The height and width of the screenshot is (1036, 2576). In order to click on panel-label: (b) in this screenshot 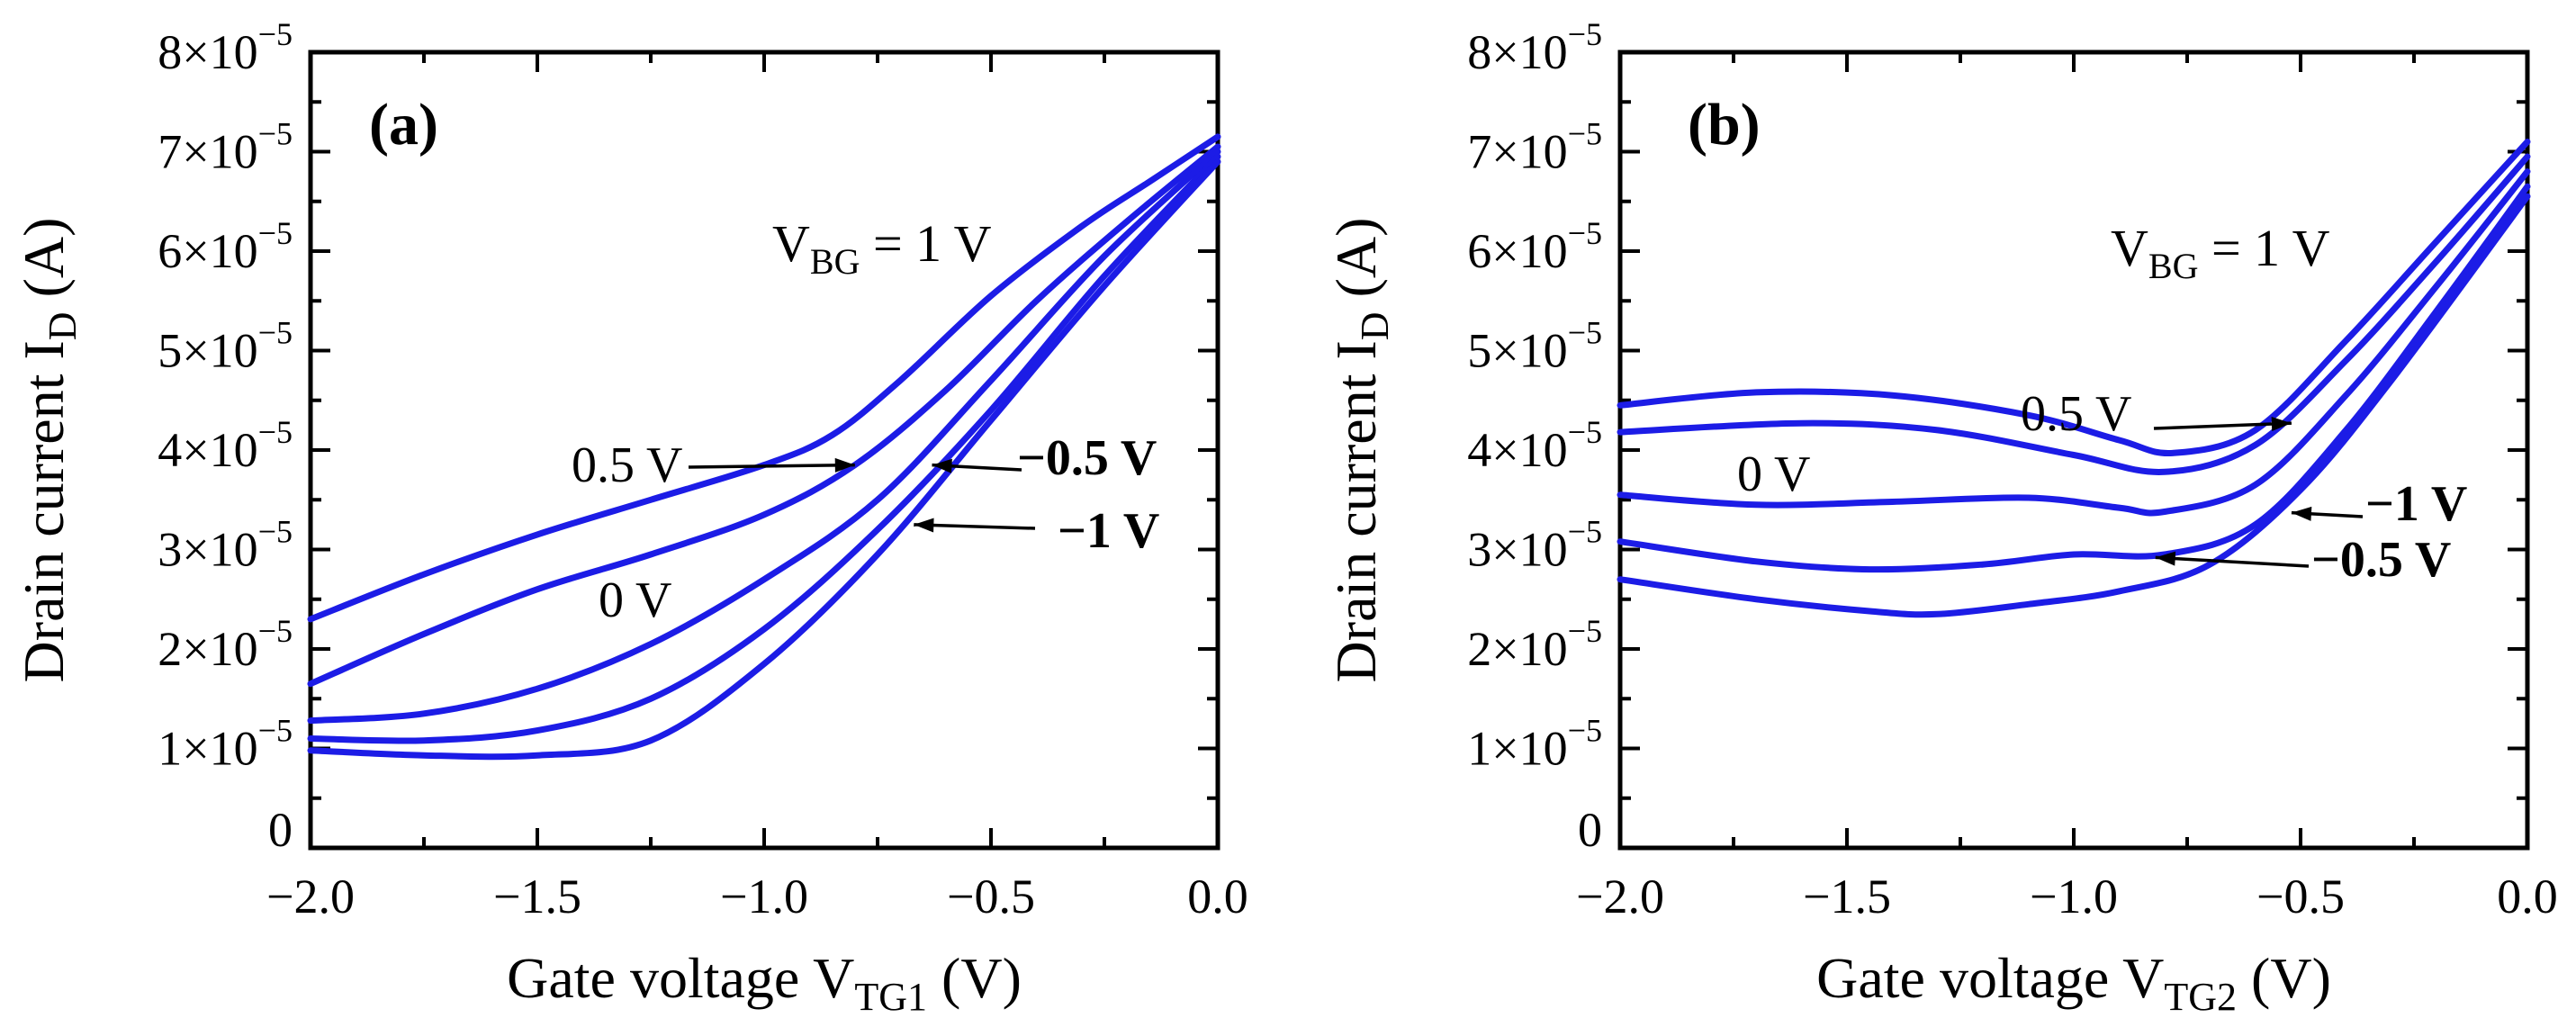, I will do `click(1724, 125)`.